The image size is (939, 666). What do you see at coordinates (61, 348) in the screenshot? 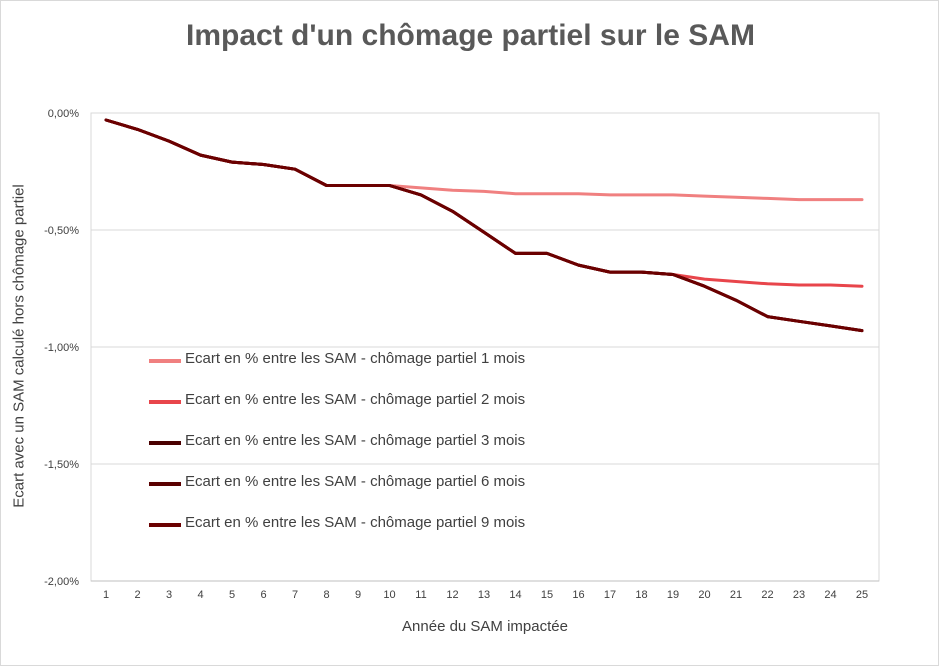
I see `y-tick-label: -1,00%` at bounding box center [61, 348].